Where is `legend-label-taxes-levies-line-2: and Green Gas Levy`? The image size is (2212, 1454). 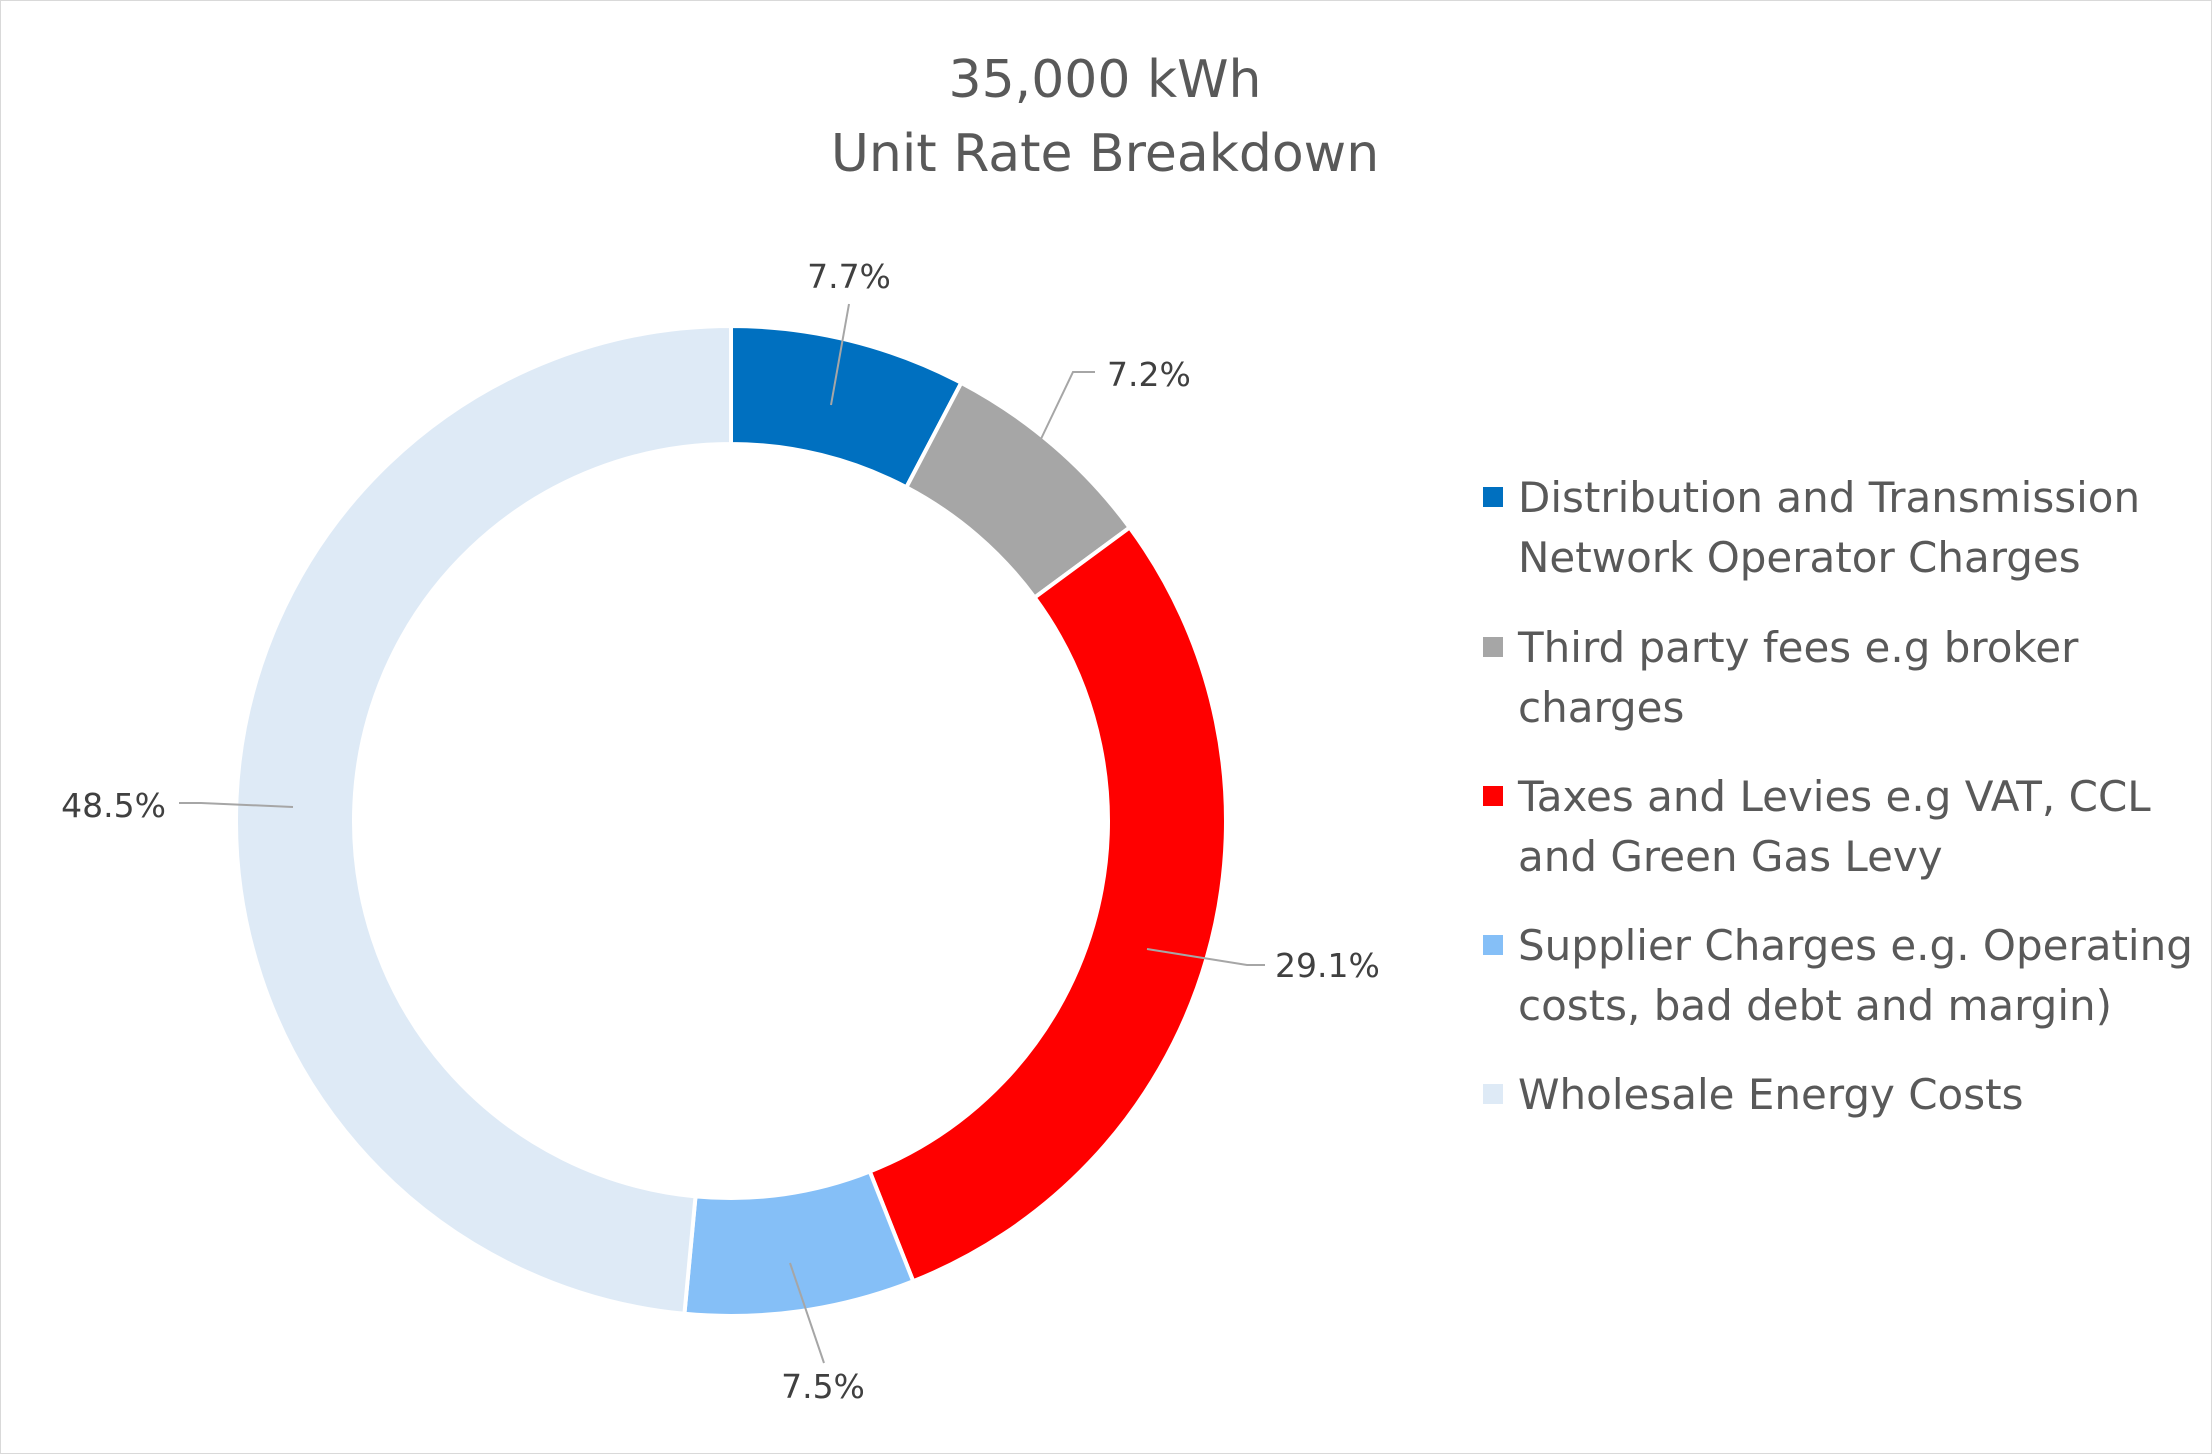
legend-label-taxes-levies-line-2: and Green Gas Levy is located at coordinates (1730, 856).